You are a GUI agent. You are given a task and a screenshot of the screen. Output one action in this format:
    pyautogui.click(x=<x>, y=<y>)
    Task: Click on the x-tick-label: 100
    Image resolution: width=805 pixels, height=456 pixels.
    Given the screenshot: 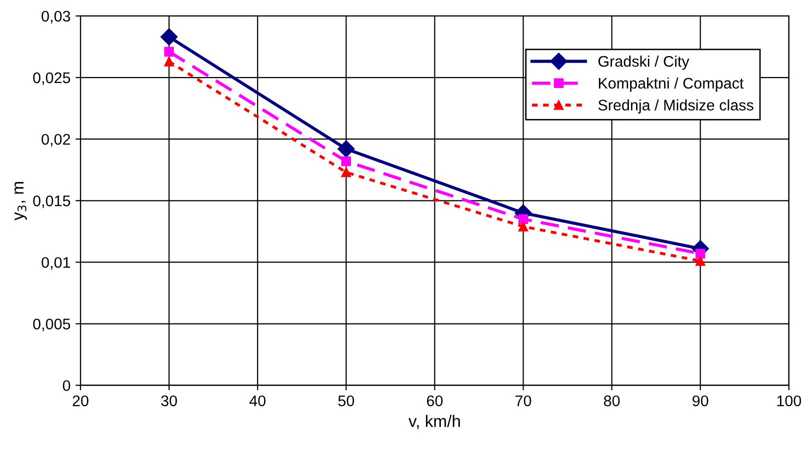 What is the action you would take?
    pyautogui.click(x=789, y=400)
    